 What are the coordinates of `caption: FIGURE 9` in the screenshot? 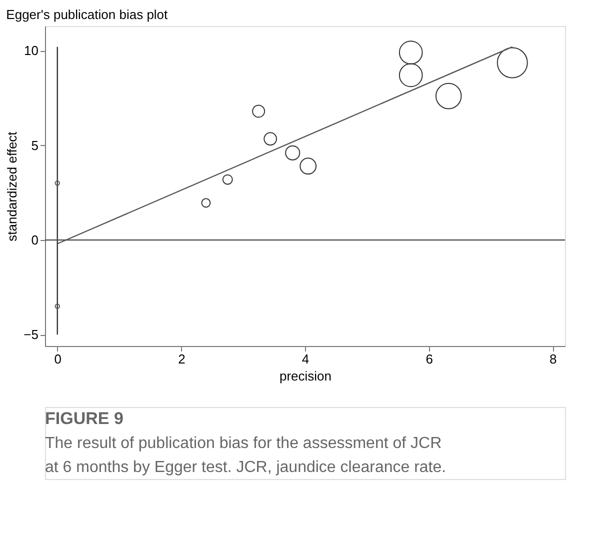 It's located at (84, 418).